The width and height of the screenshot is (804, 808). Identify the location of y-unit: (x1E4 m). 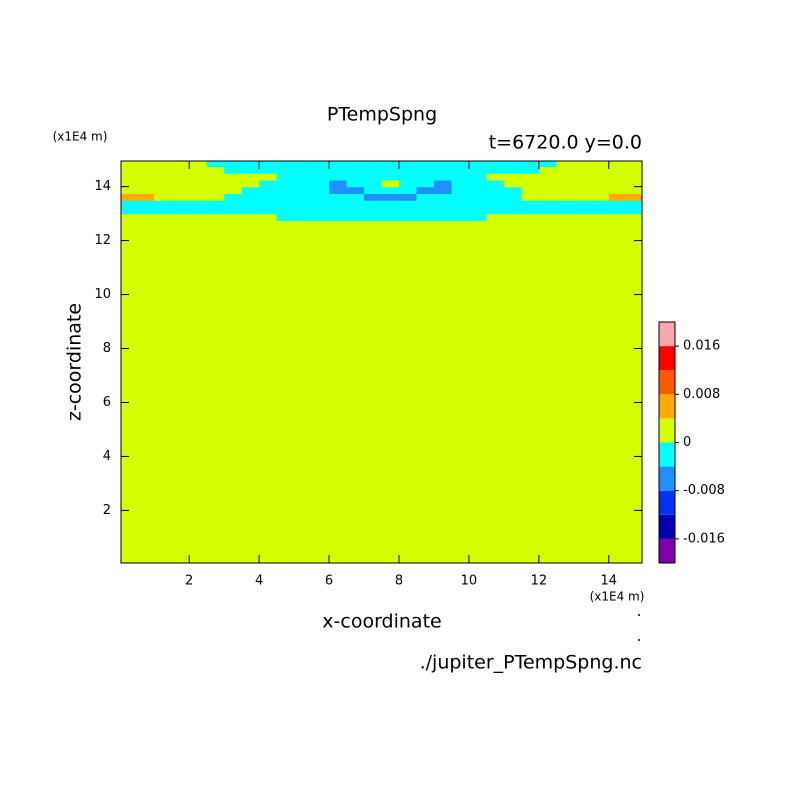
(80, 137).